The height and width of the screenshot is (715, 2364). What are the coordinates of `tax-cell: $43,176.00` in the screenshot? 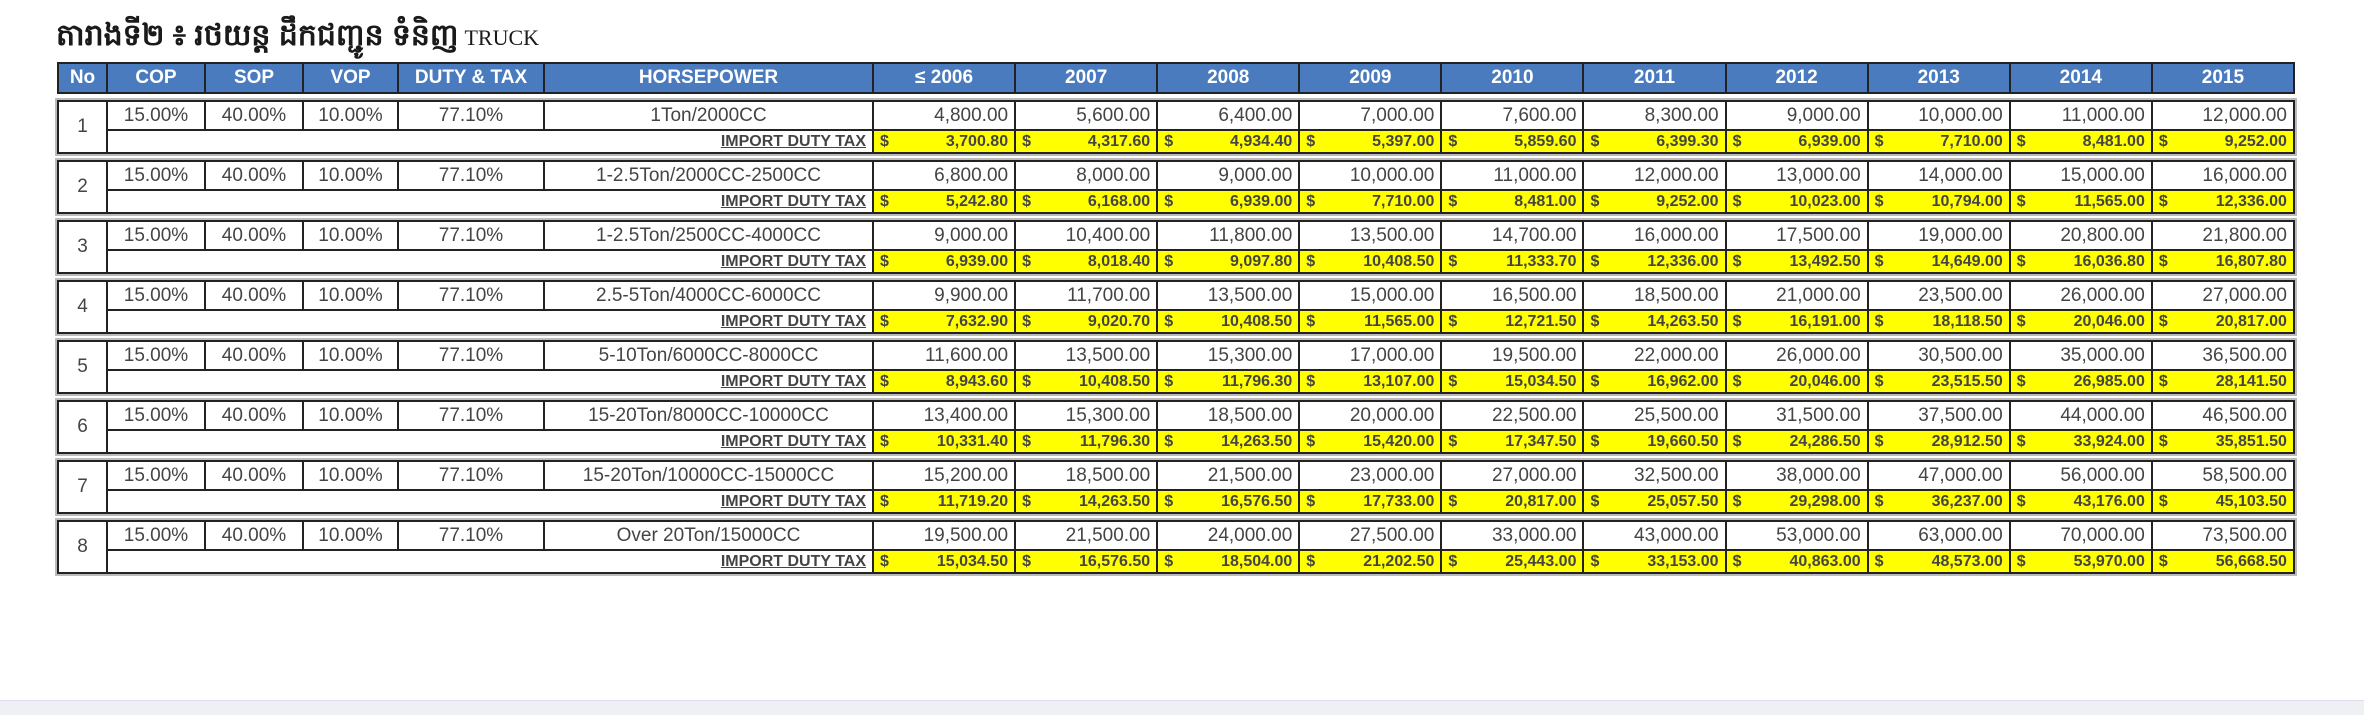 It's located at (2080, 501).